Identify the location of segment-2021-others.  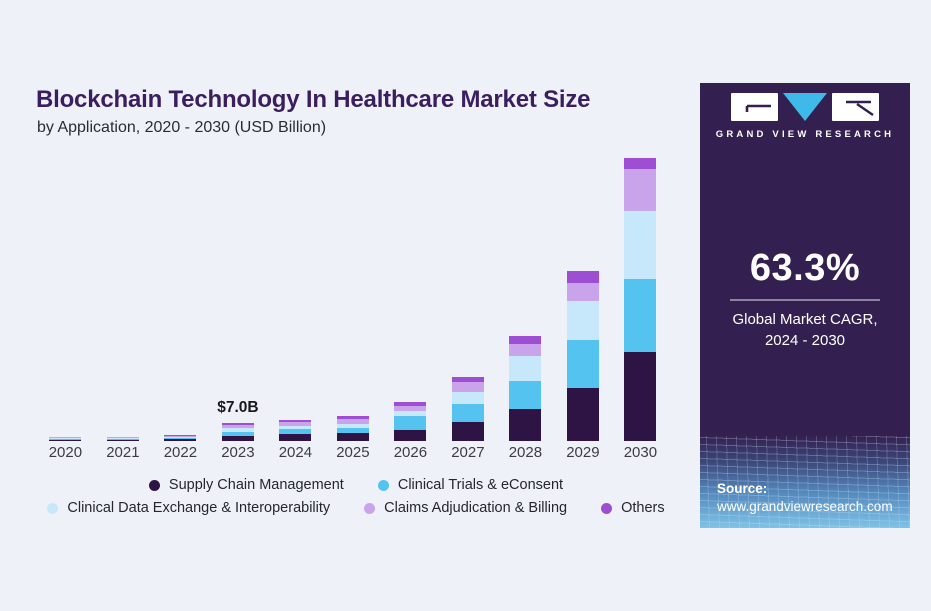
(122, 437).